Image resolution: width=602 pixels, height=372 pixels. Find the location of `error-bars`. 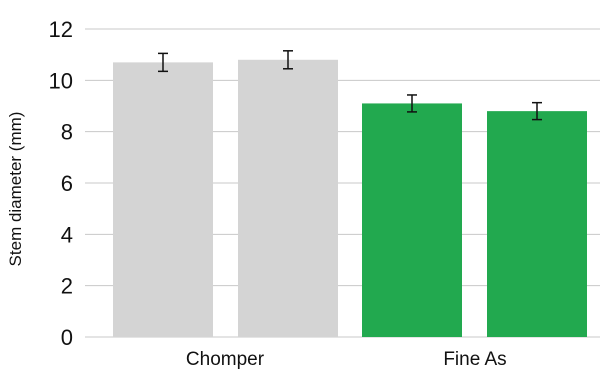

error-bars is located at coordinates (350, 85).